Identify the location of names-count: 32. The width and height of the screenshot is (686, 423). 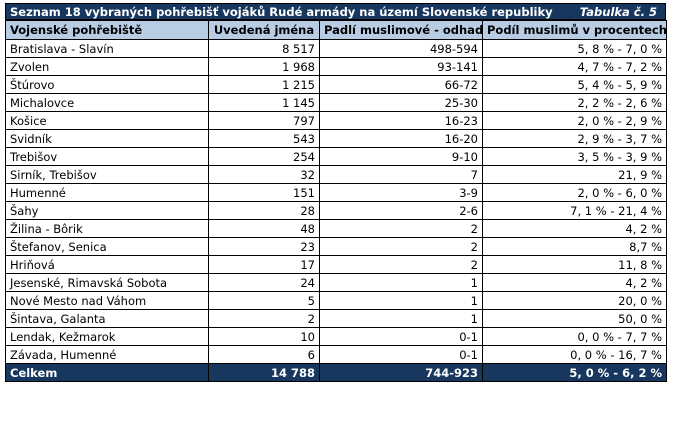
(264, 174).